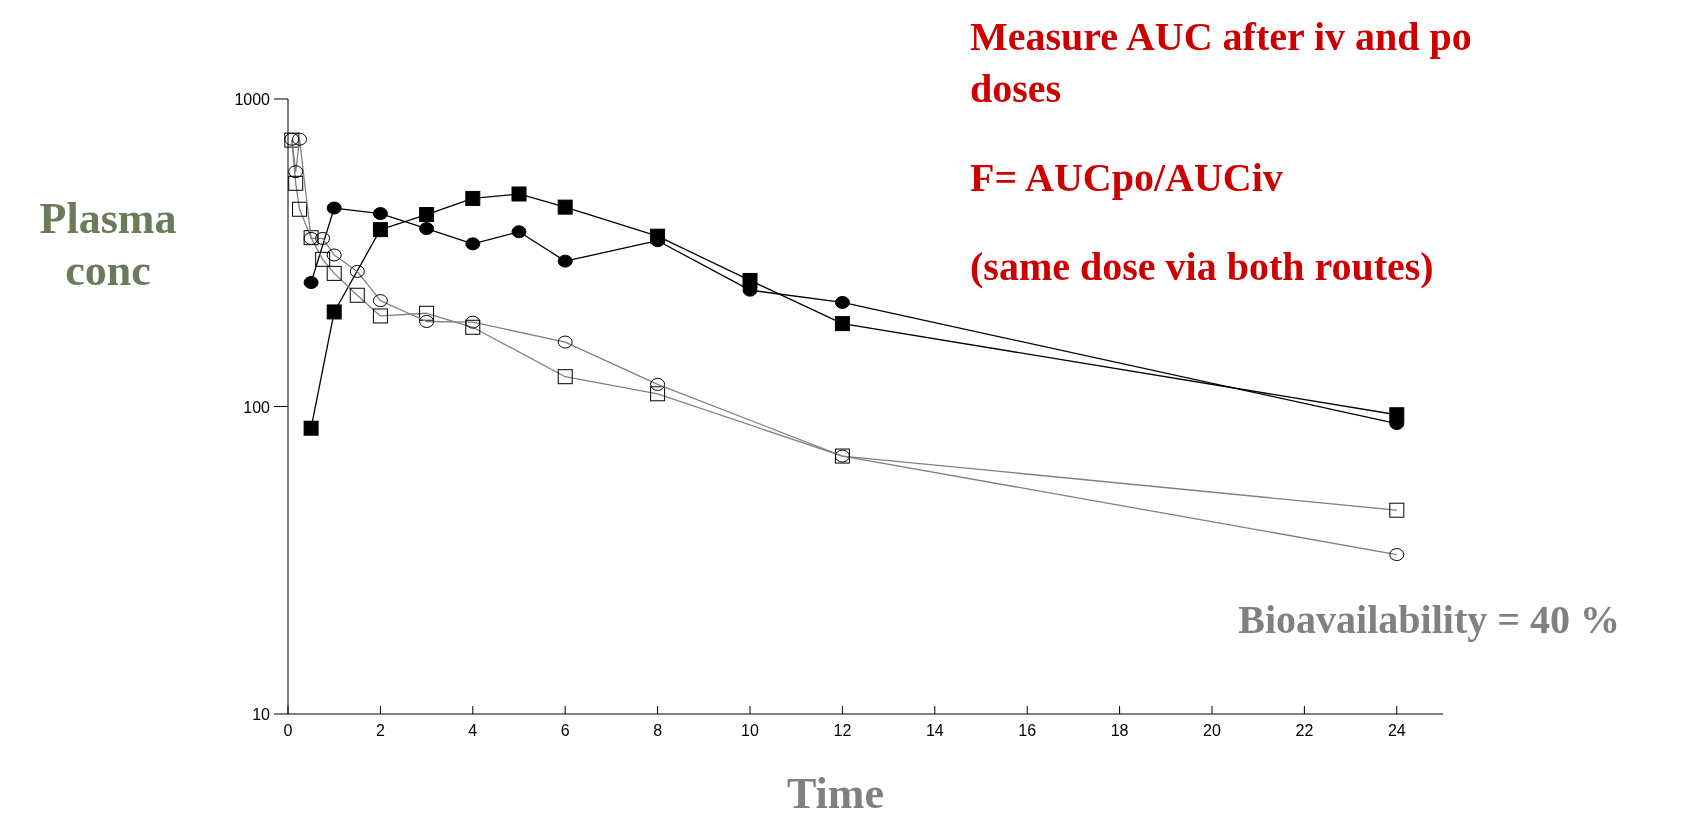  I want to click on x-tick-label: 4, so click(473, 730).